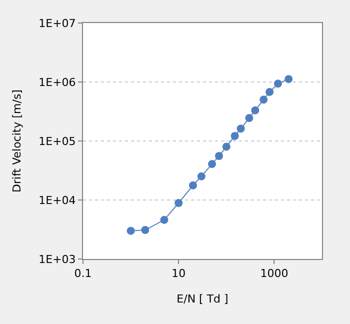 The width and height of the screenshot is (350, 324). Describe the element at coordinates (57, 259) in the screenshot. I see `y-tick-label: 1E+03` at that location.